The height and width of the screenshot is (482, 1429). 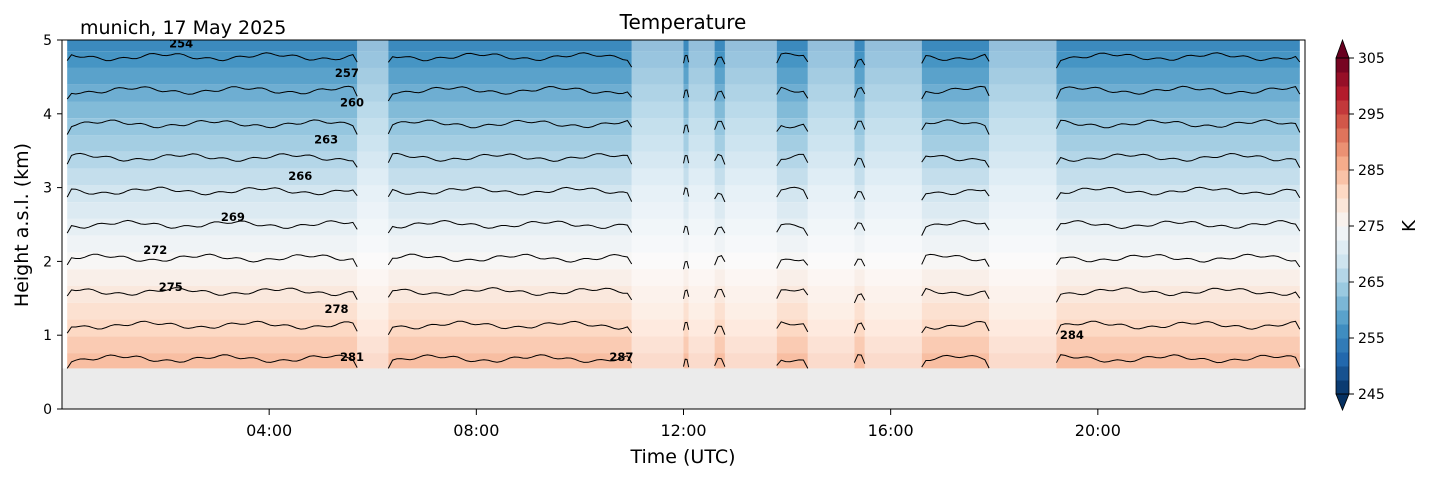 I want to click on colorbar: 245 255 265 275 285 295 305, so click(x=1360, y=225).